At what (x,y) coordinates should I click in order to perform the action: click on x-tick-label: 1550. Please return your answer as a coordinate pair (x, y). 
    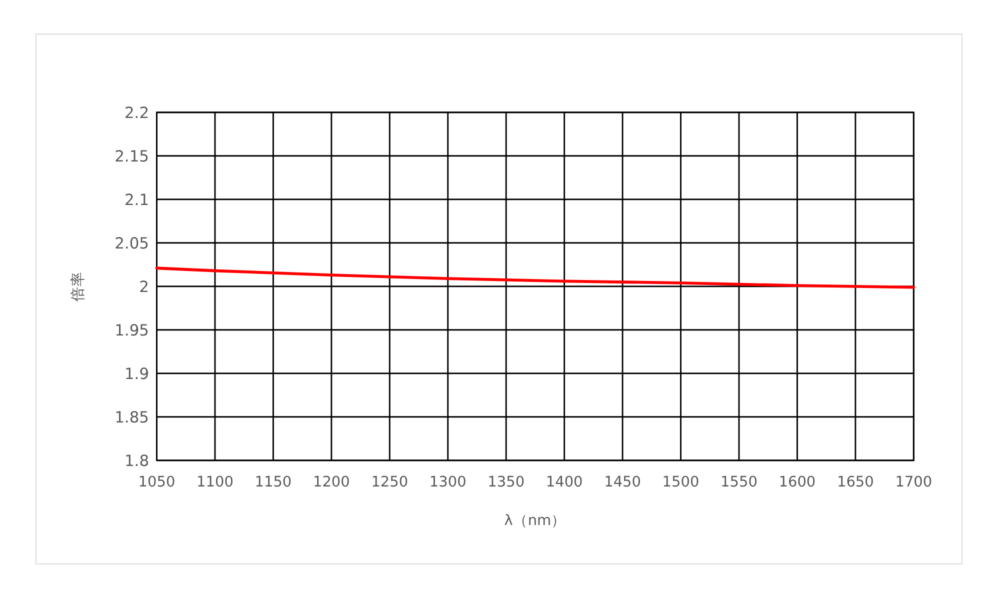
    Looking at the image, I should click on (739, 482).